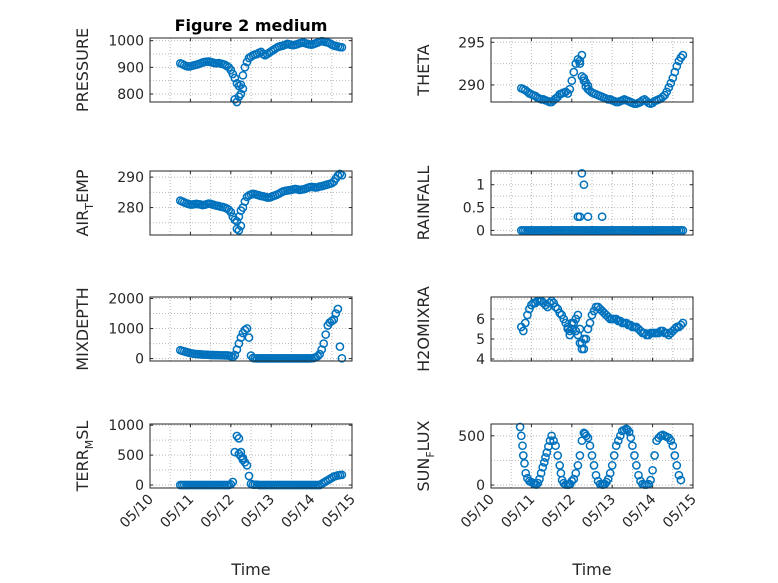 This screenshot has width=778, height=583. I want to click on y-axis-label: H2OMIXRA, so click(423, 329).